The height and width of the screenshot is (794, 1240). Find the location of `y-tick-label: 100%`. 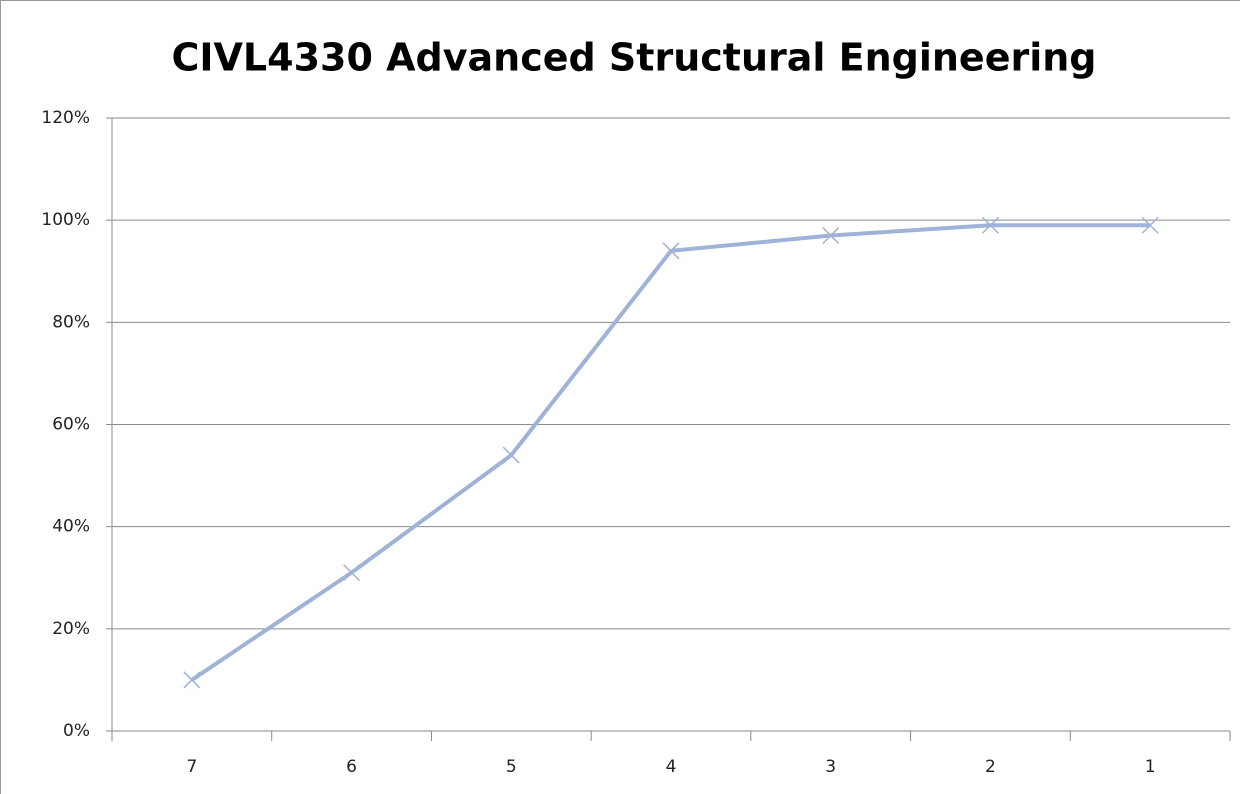

y-tick-label: 100% is located at coordinates (65, 220).